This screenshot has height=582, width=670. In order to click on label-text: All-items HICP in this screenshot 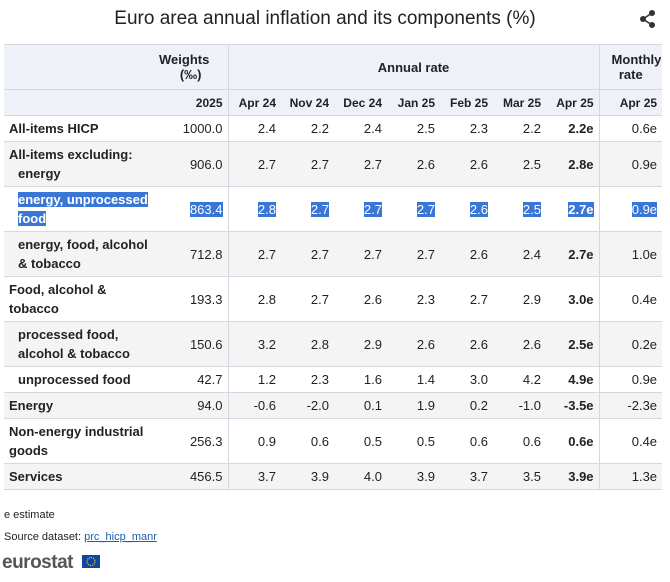, I will do `click(54, 128)`.